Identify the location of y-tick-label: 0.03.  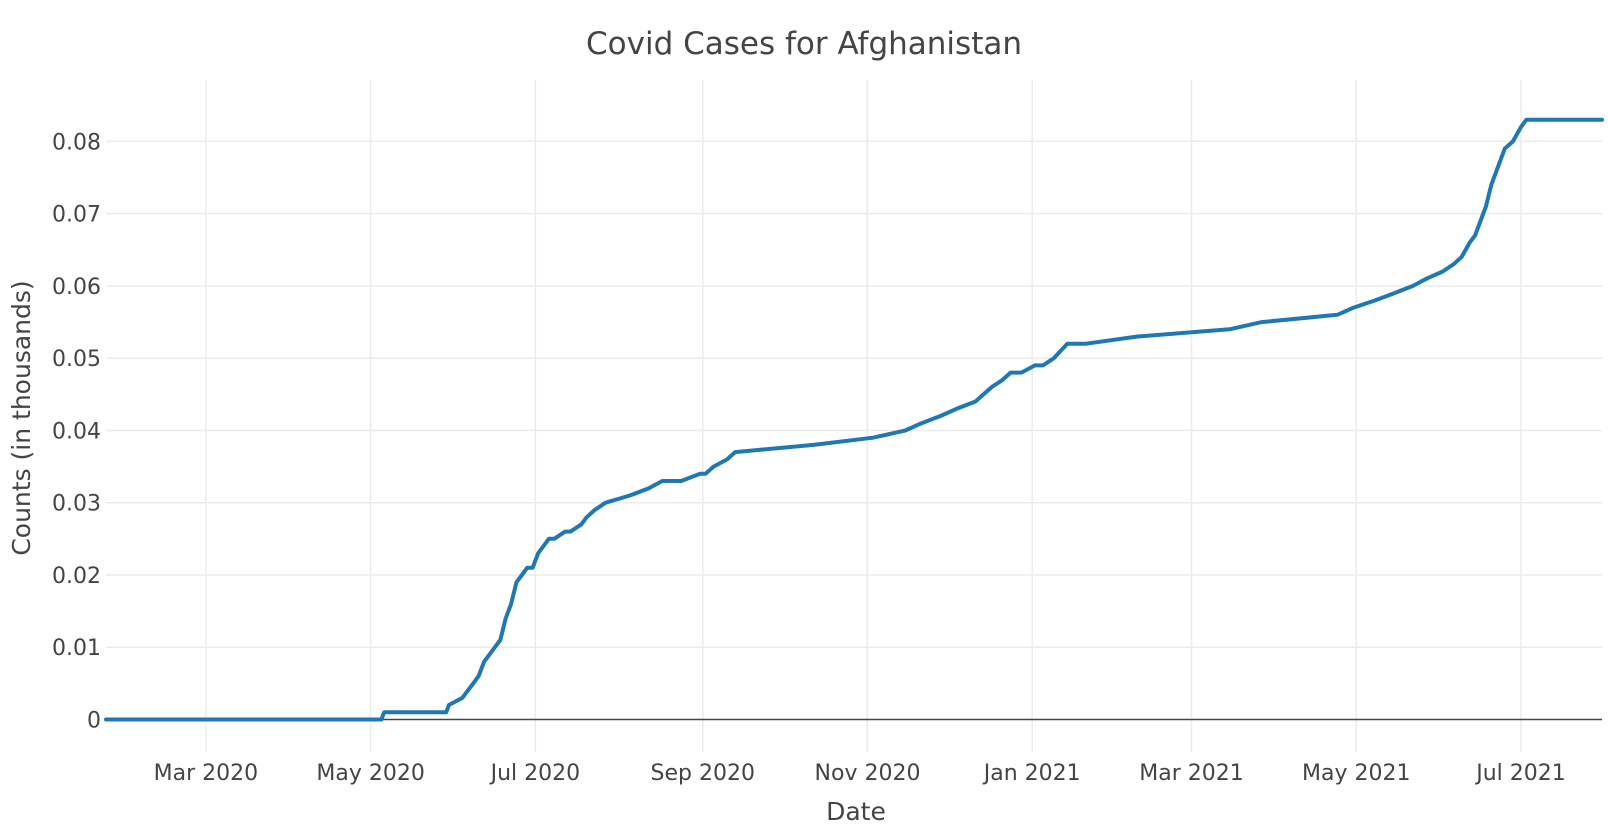
(76, 504).